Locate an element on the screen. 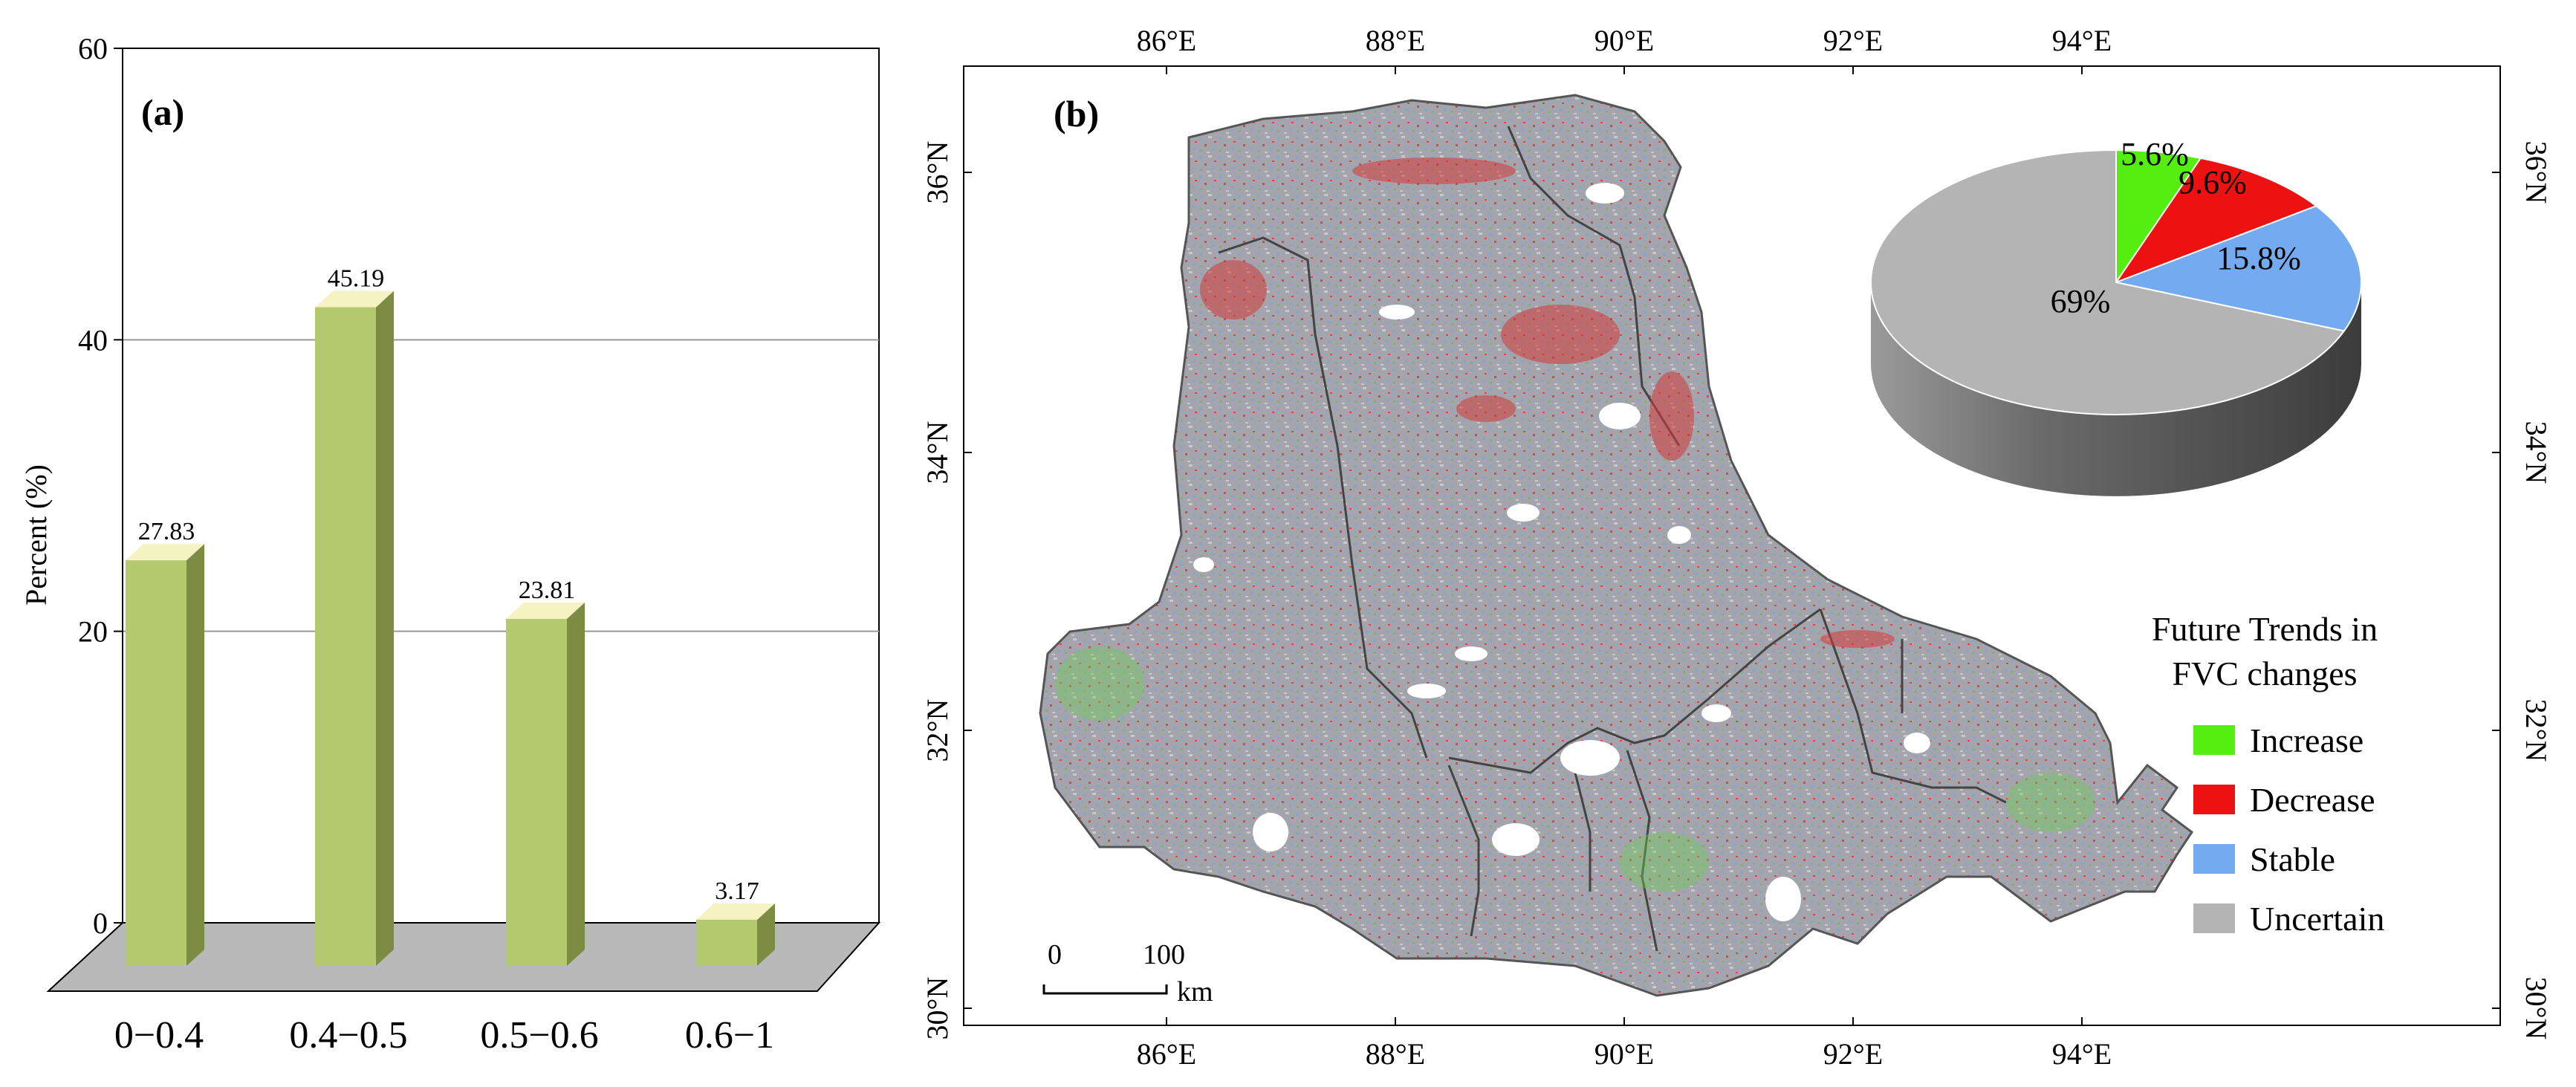  x-tick-label: 0.6−1 is located at coordinates (729, 1036).